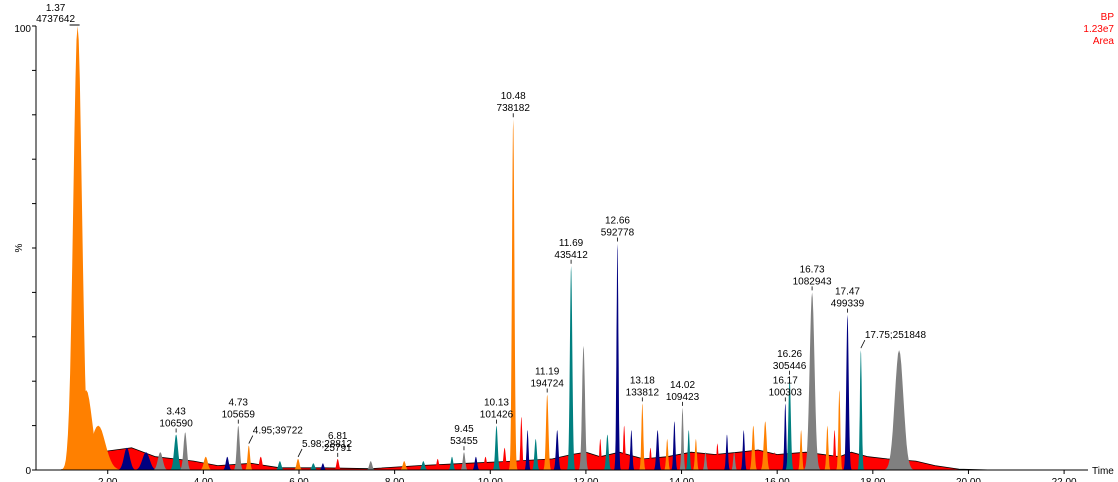 The image size is (1118, 482). I want to click on peak-label-rt: 14.02, so click(682, 385).